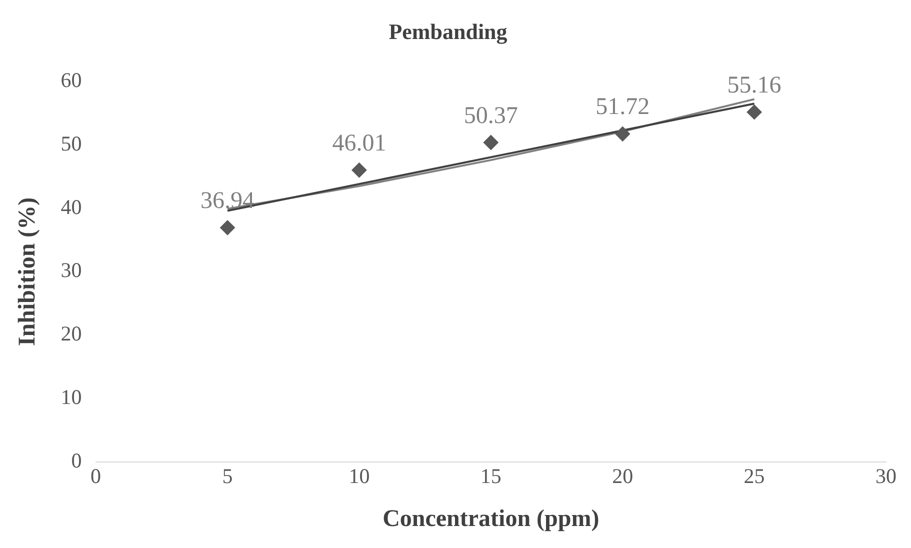  Describe the element at coordinates (491, 476) in the screenshot. I see `x-tick-label: 15` at that location.